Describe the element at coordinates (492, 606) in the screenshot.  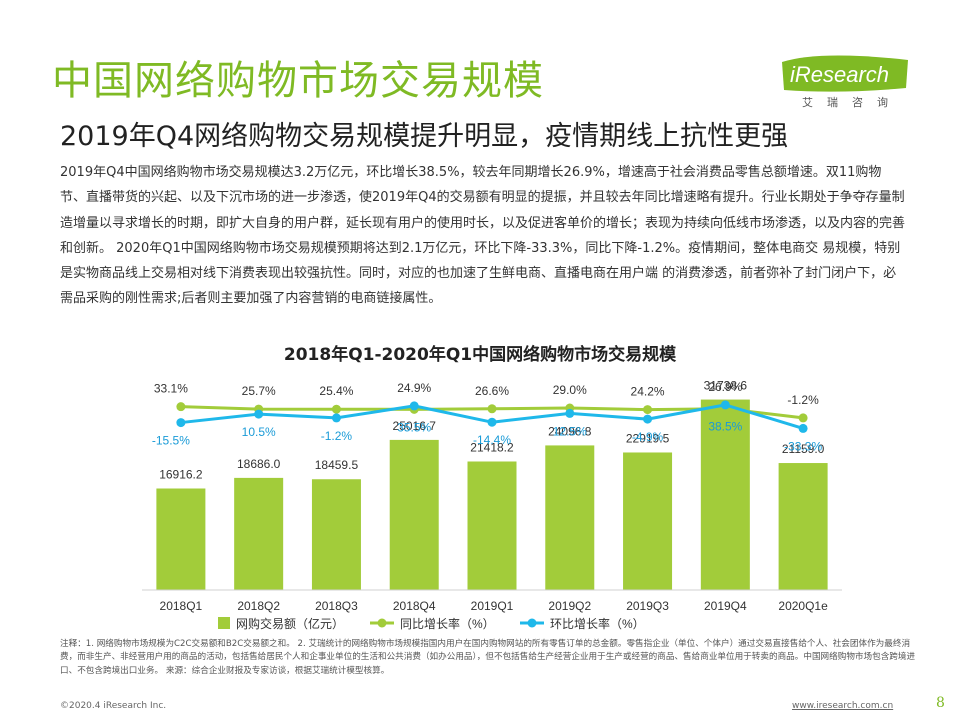
I see `x-tick-2019Q1: 2019Q1` at that location.